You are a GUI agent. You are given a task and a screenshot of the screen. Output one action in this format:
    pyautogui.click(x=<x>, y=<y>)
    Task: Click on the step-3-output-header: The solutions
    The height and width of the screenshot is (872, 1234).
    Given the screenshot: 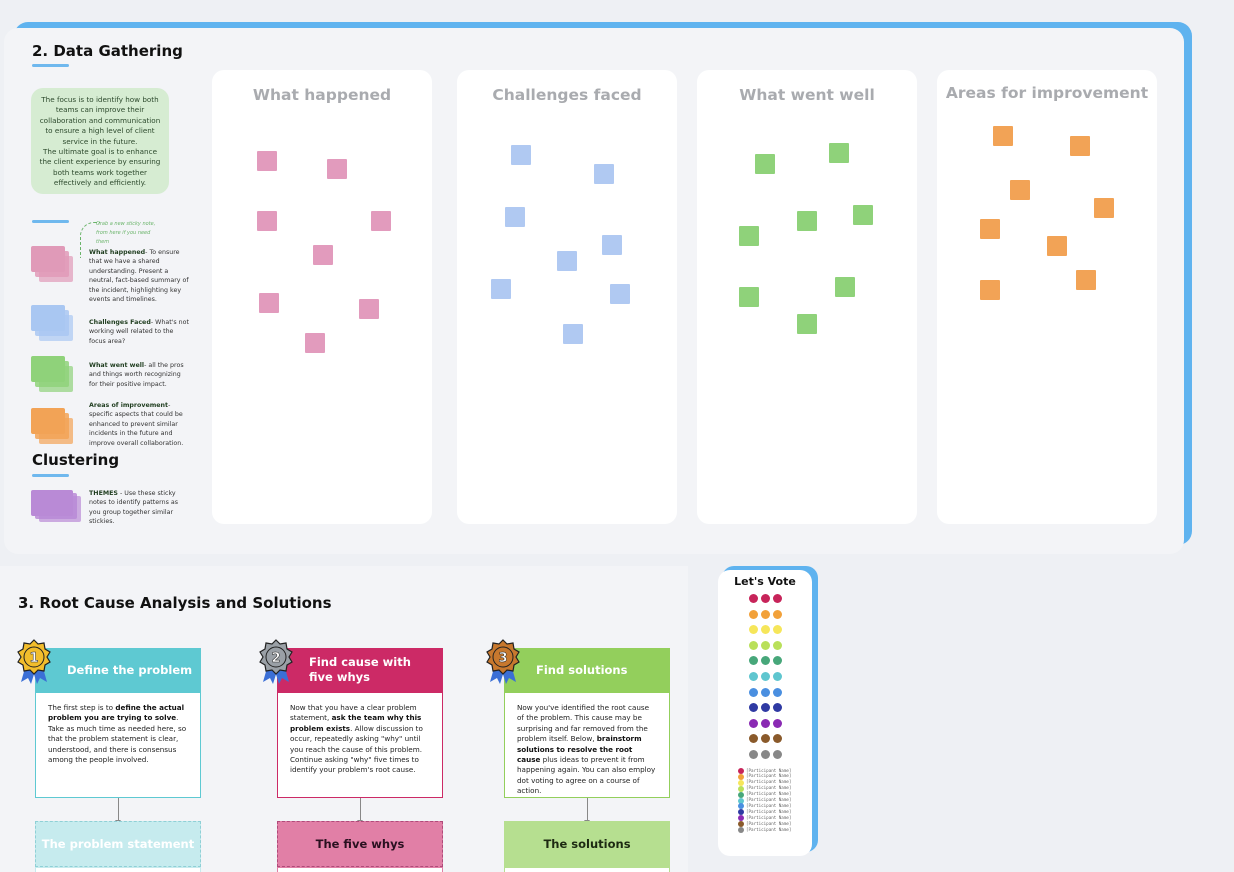 What is the action you would take?
    pyautogui.click(x=587, y=844)
    